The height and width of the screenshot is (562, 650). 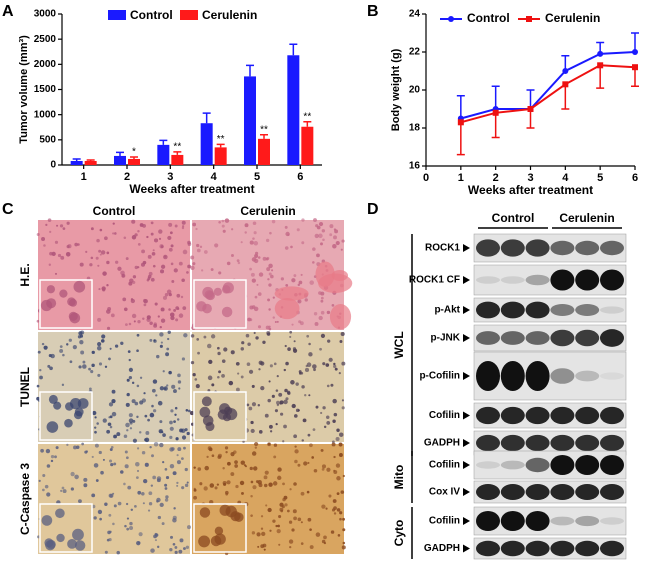 What do you see at coordinates (120, 160) in the screenshot?
I see `bar` at bounding box center [120, 160].